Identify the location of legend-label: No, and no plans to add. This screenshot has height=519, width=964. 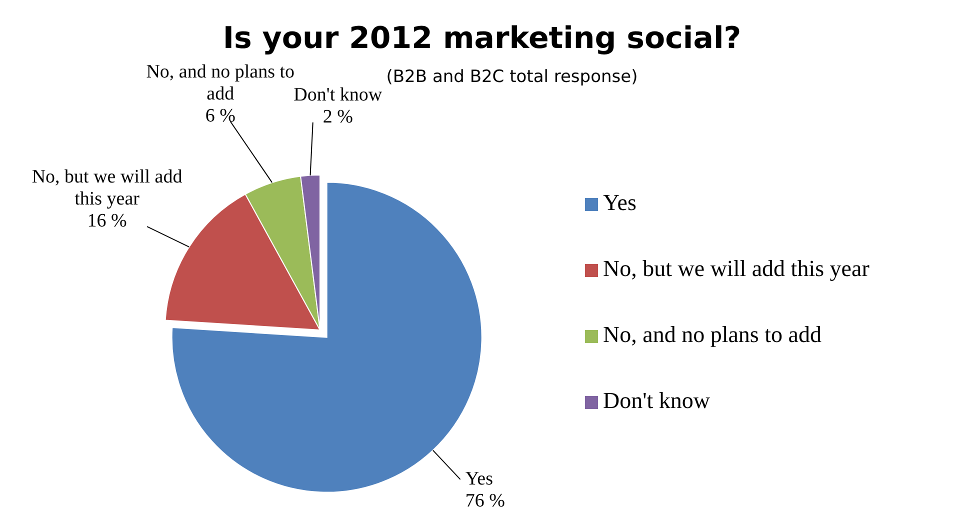
(712, 334).